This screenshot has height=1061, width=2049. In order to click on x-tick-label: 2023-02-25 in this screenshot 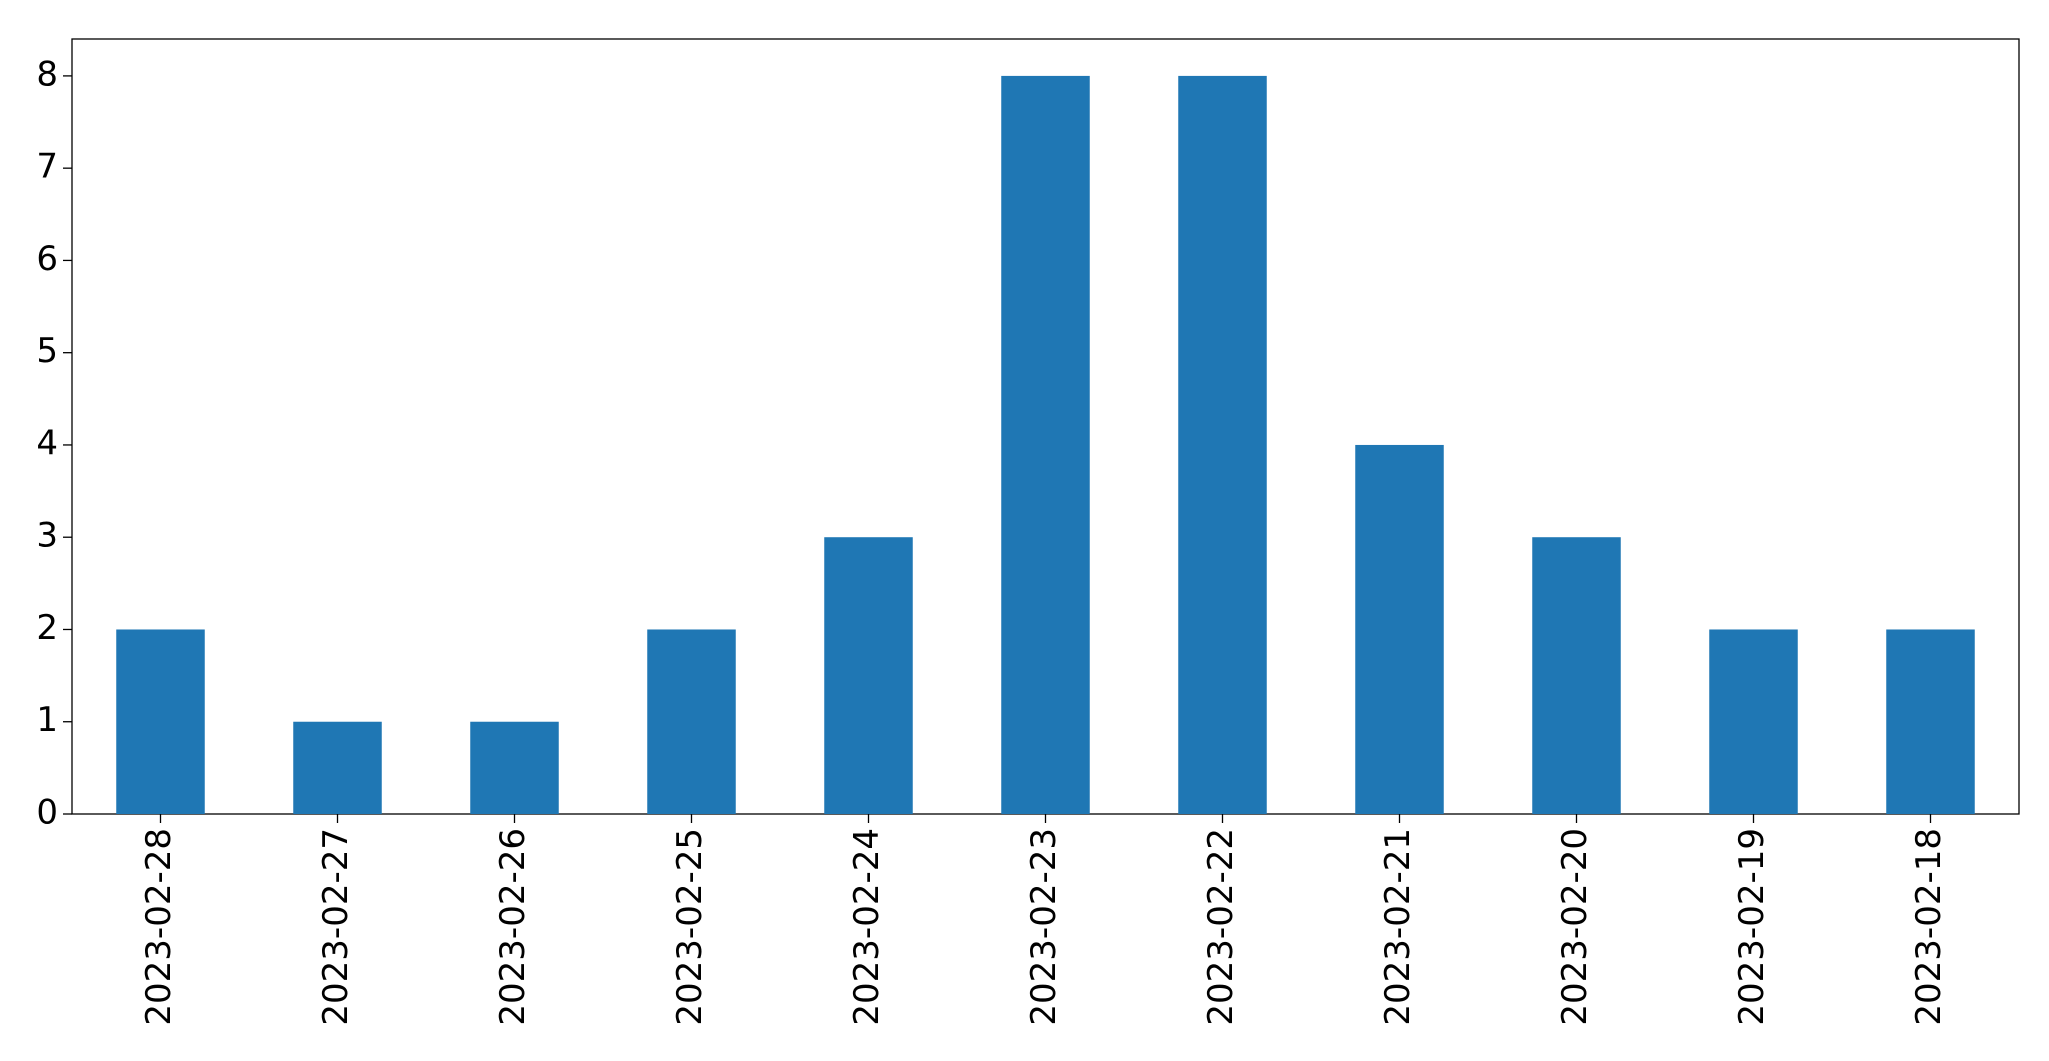, I will do `click(690, 927)`.